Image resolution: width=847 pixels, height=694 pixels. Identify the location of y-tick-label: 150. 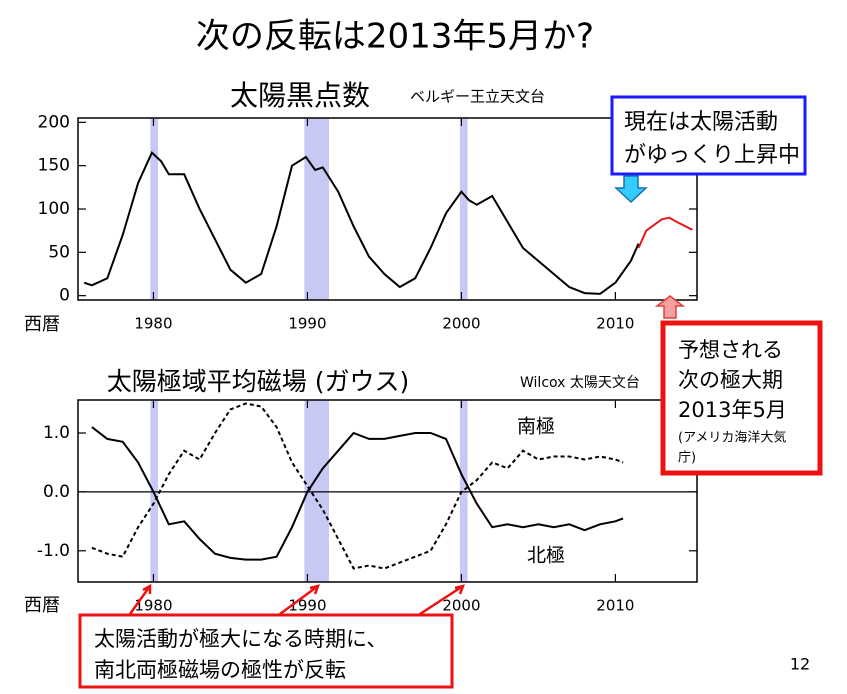
(54, 166).